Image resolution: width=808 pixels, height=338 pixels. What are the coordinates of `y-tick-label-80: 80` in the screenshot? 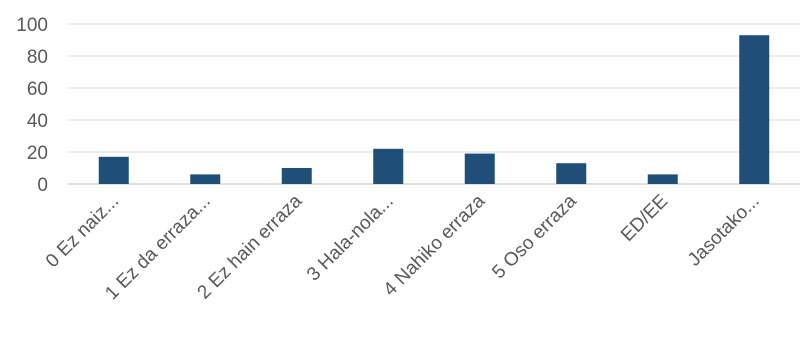 It's located at (37, 57).